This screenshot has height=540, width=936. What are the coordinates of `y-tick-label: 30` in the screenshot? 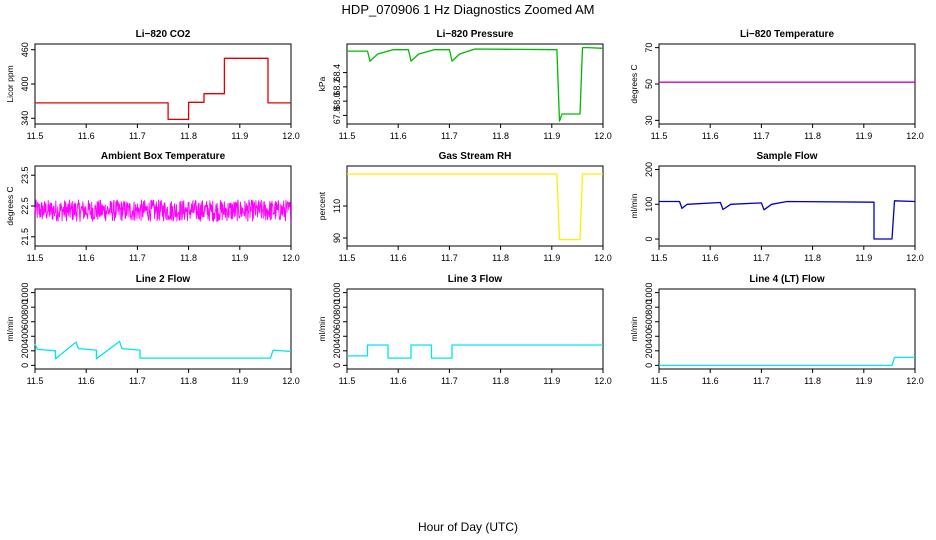 It's located at (649, 120).